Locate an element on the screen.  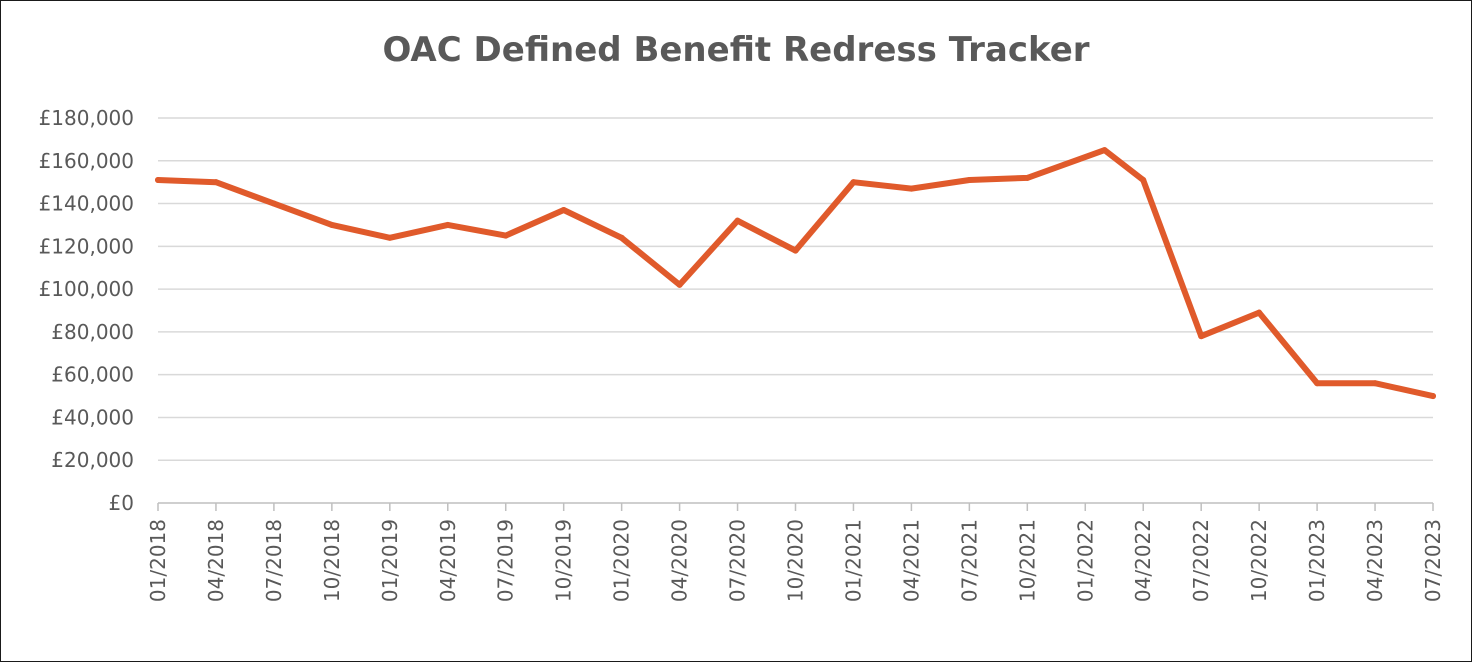
x-tick-label: 01/2019 is located at coordinates (390, 560).